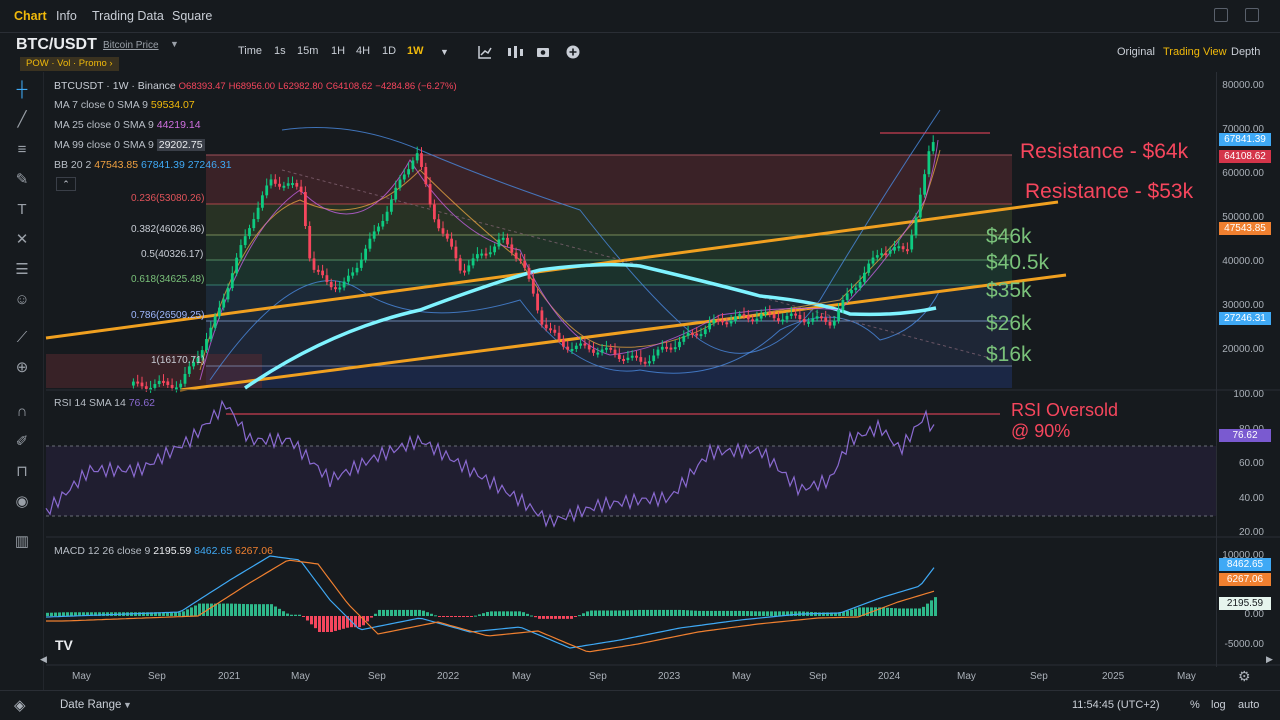 This screenshot has width=1280, height=720. What do you see at coordinates (124, 105) in the screenshot?
I see `ma7-legend: MA 7 close 0 SMA 9 59534.07` at bounding box center [124, 105].